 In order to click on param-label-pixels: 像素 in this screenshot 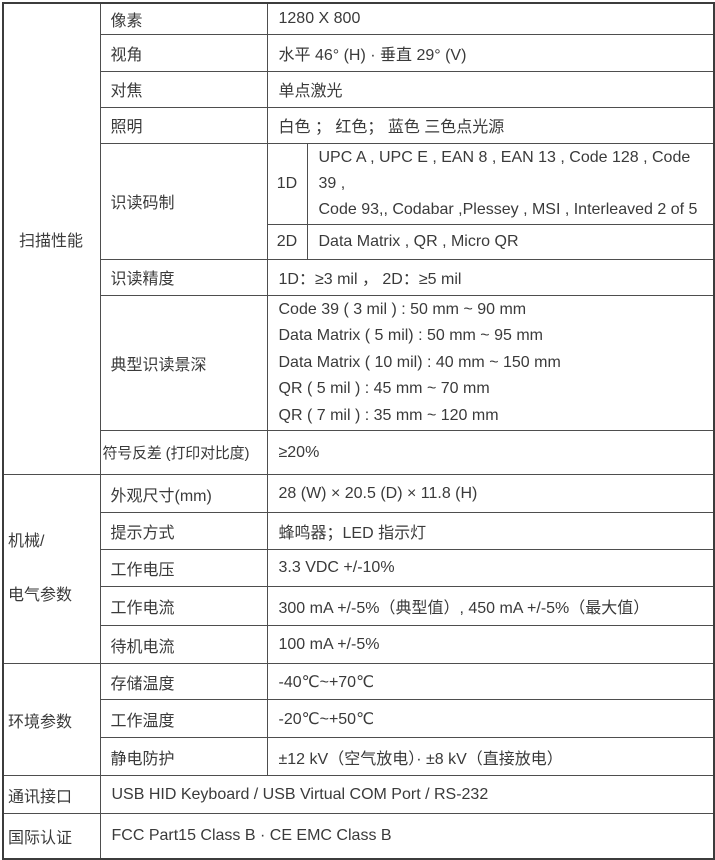, I will do `click(183, 18)`.